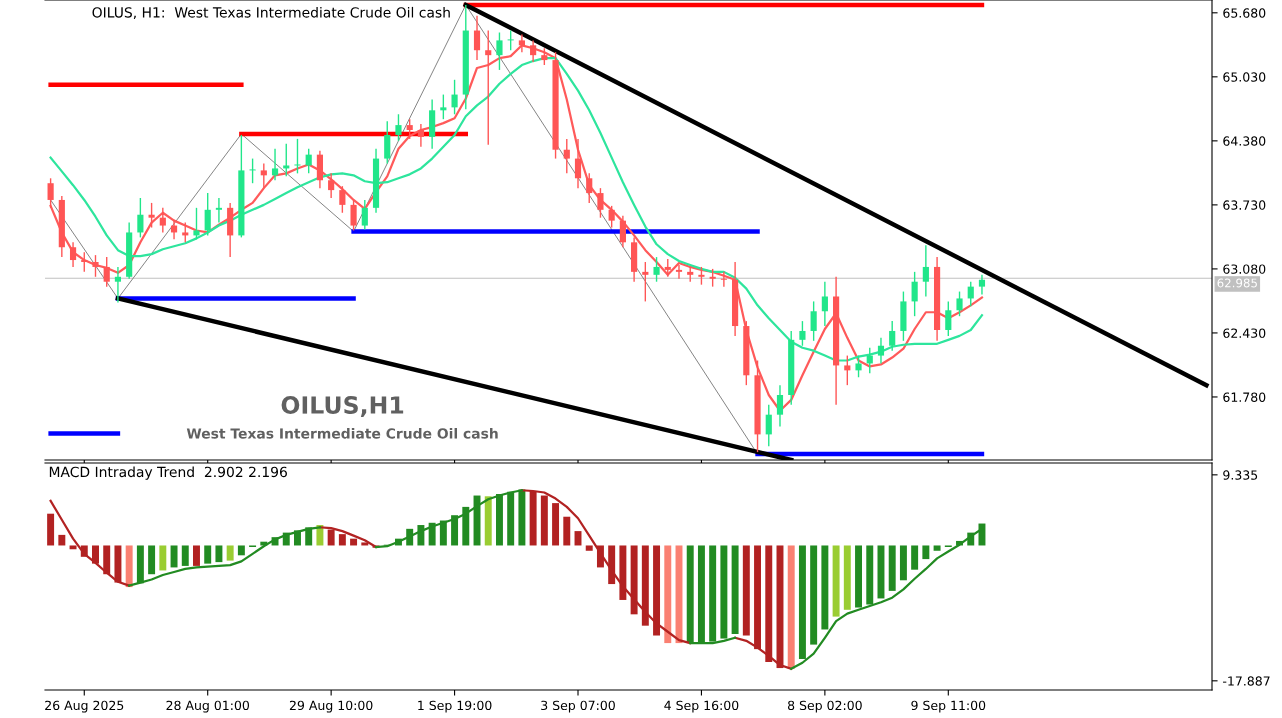 The width and height of the screenshot is (1282, 718). What do you see at coordinates (1244, 269) in the screenshot?
I see `y-tick-label: 63.080` at bounding box center [1244, 269].